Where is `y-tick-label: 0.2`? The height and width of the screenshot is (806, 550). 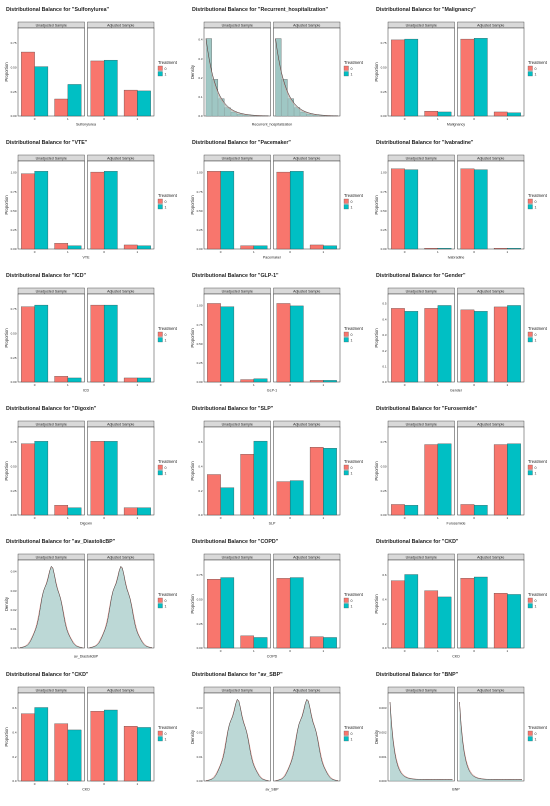 y-tick-label: 0.2 is located at coordinates (384, 351).